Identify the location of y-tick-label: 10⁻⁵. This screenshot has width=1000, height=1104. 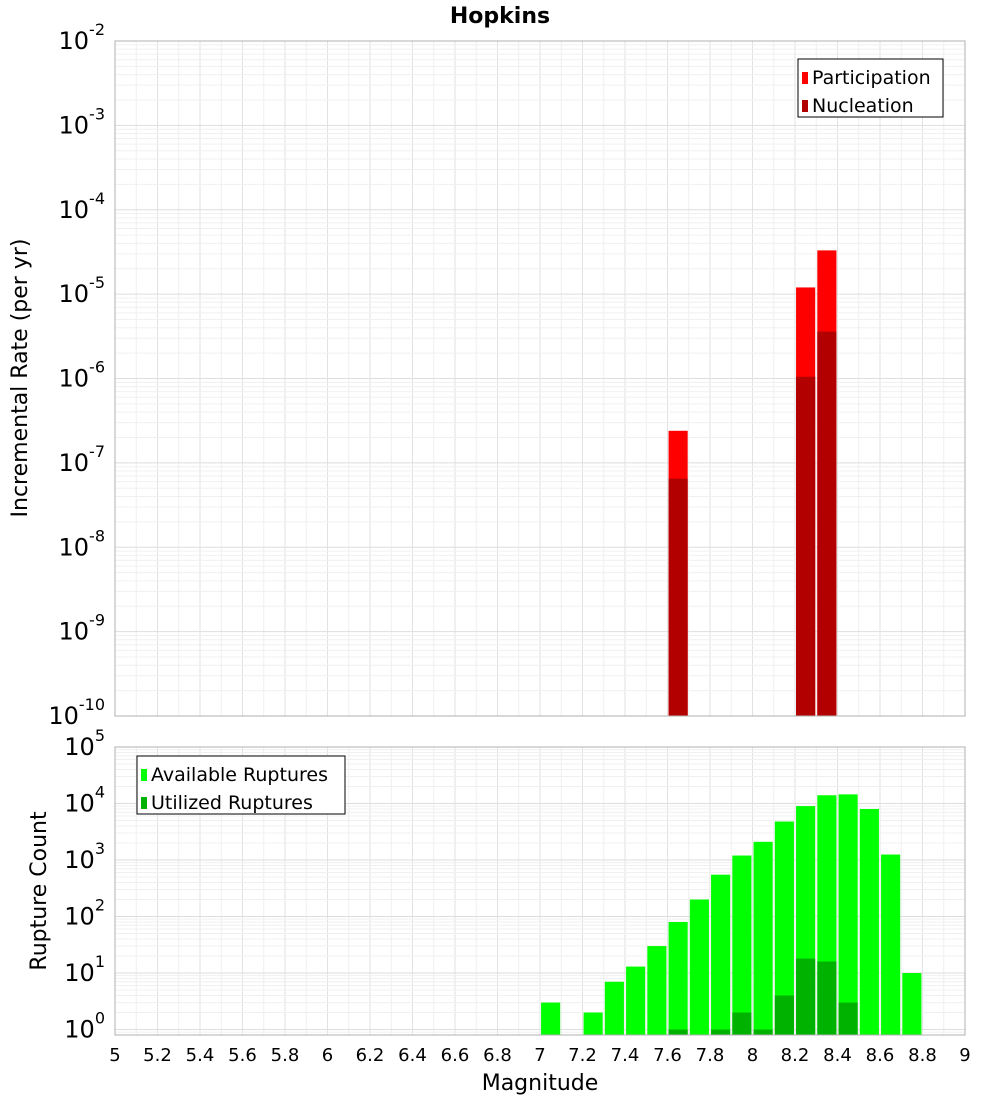
(82, 290).